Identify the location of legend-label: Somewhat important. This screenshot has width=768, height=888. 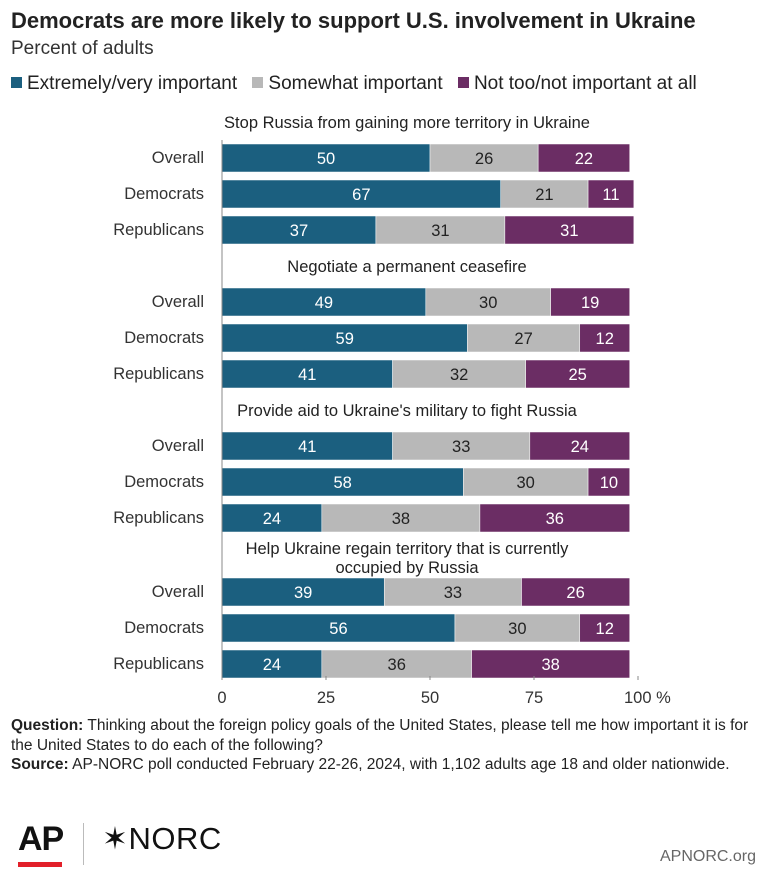
(355, 83).